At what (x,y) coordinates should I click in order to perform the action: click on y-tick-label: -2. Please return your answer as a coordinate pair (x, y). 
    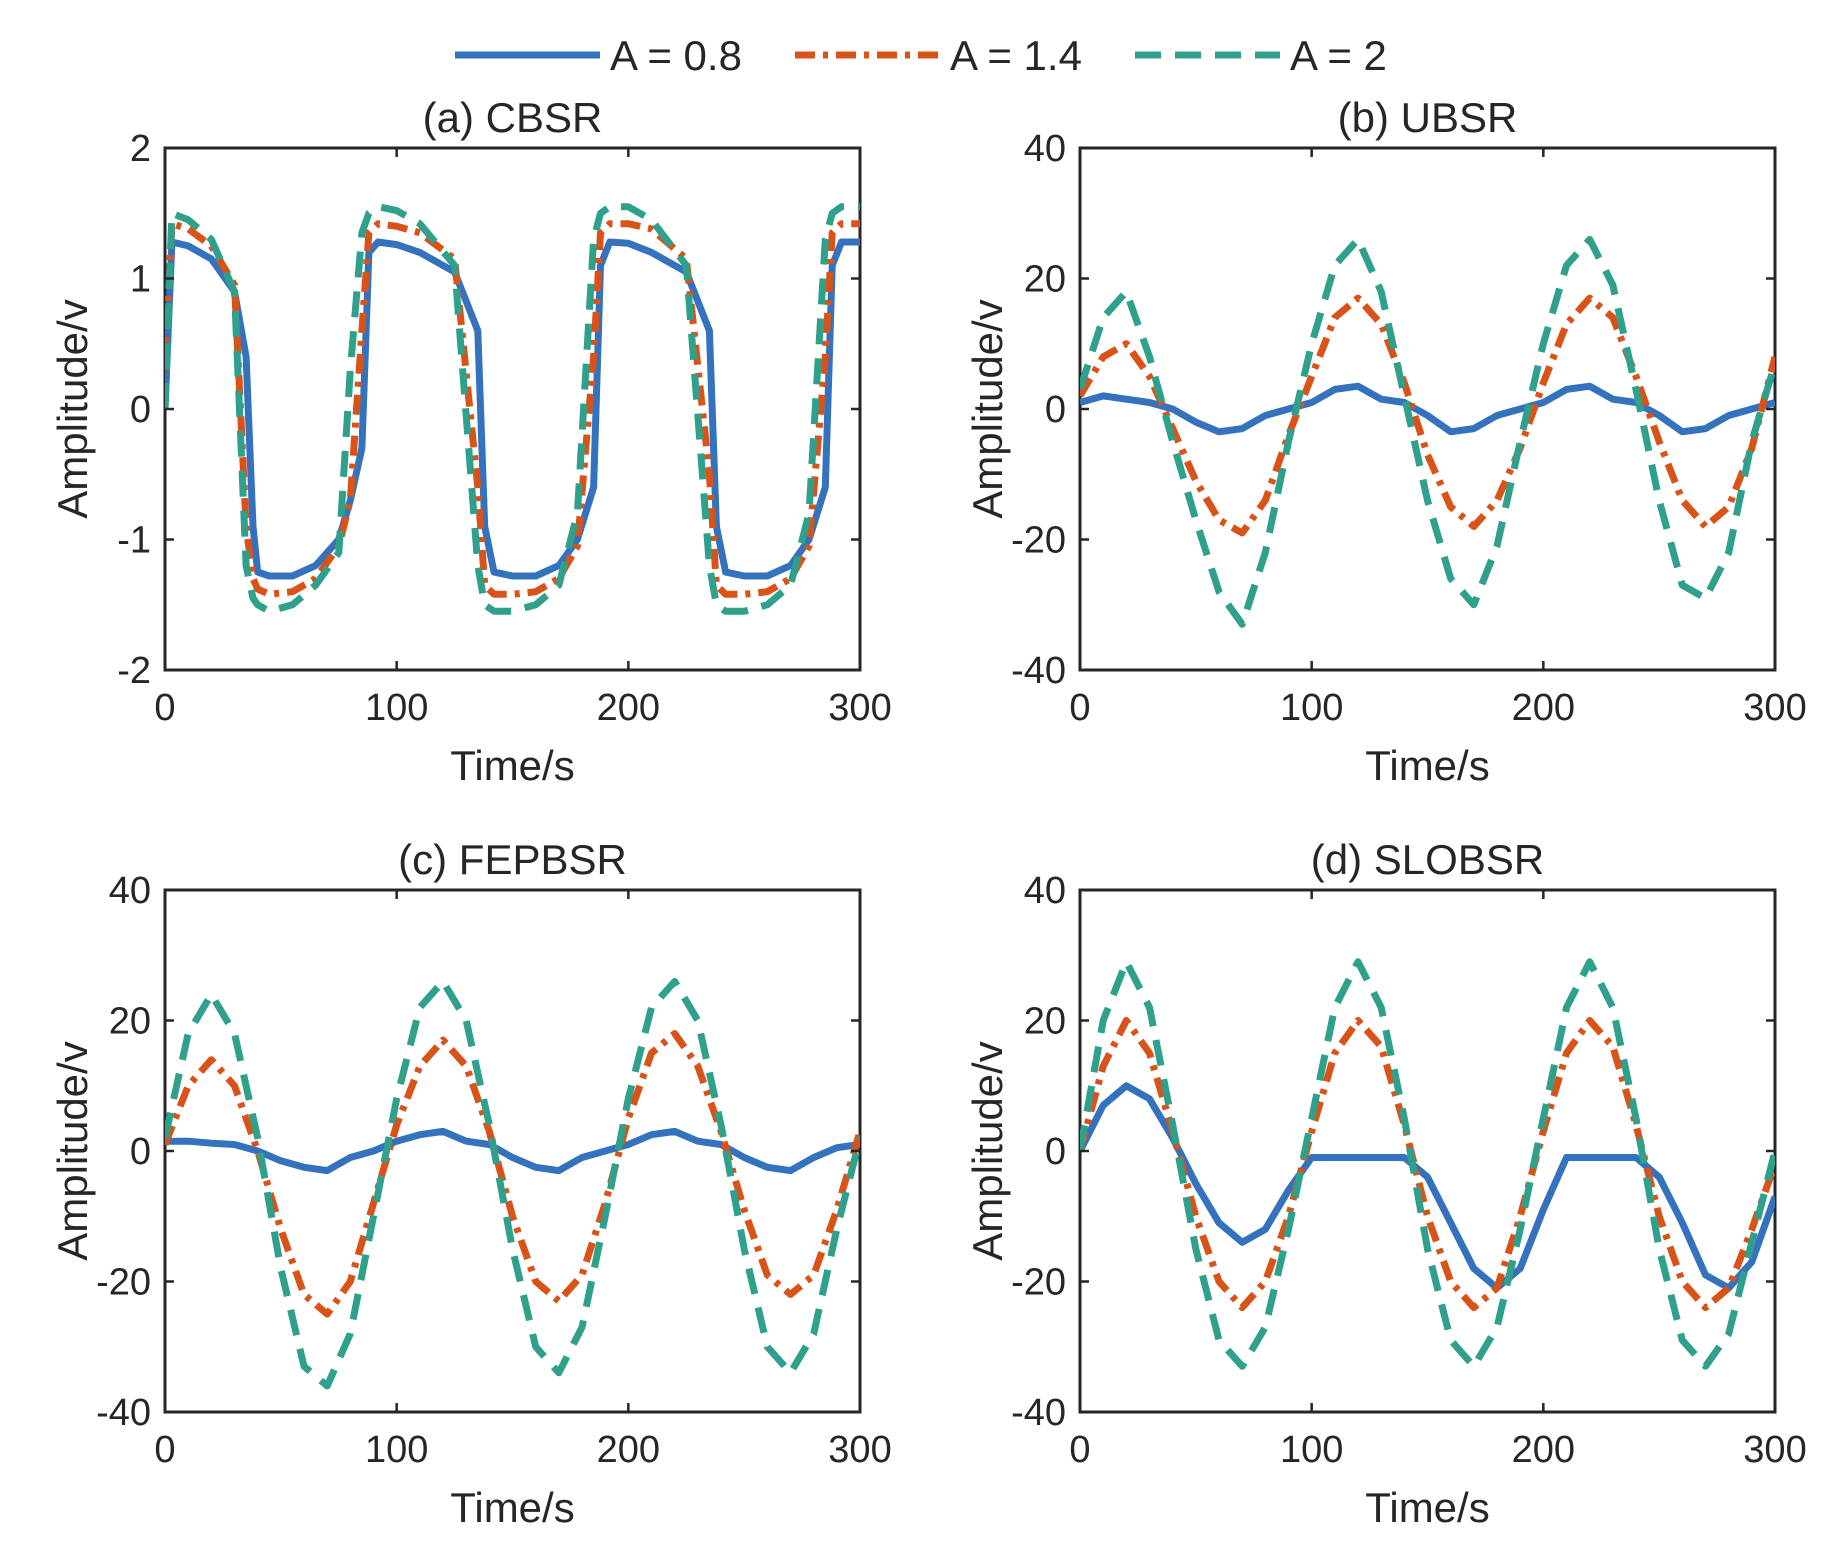
    Looking at the image, I should click on (134, 671).